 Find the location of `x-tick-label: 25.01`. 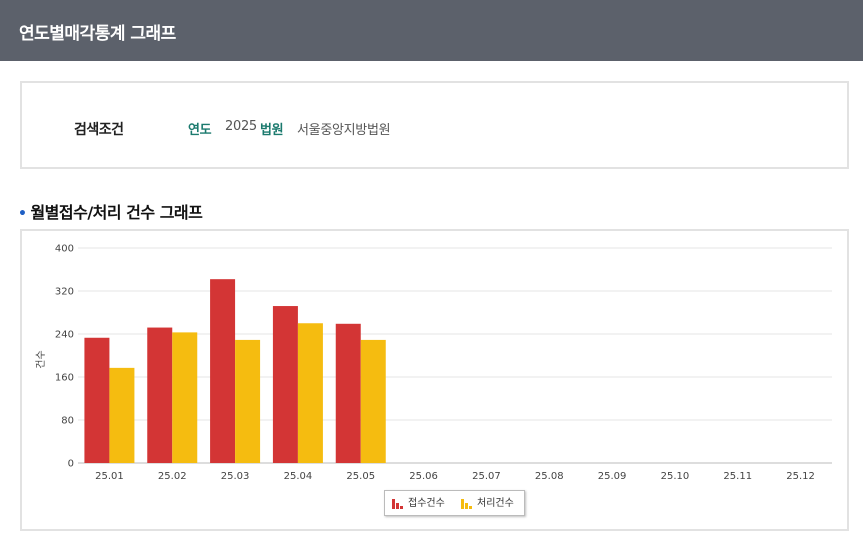

x-tick-label: 25.01 is located at coordinates (109, 476).